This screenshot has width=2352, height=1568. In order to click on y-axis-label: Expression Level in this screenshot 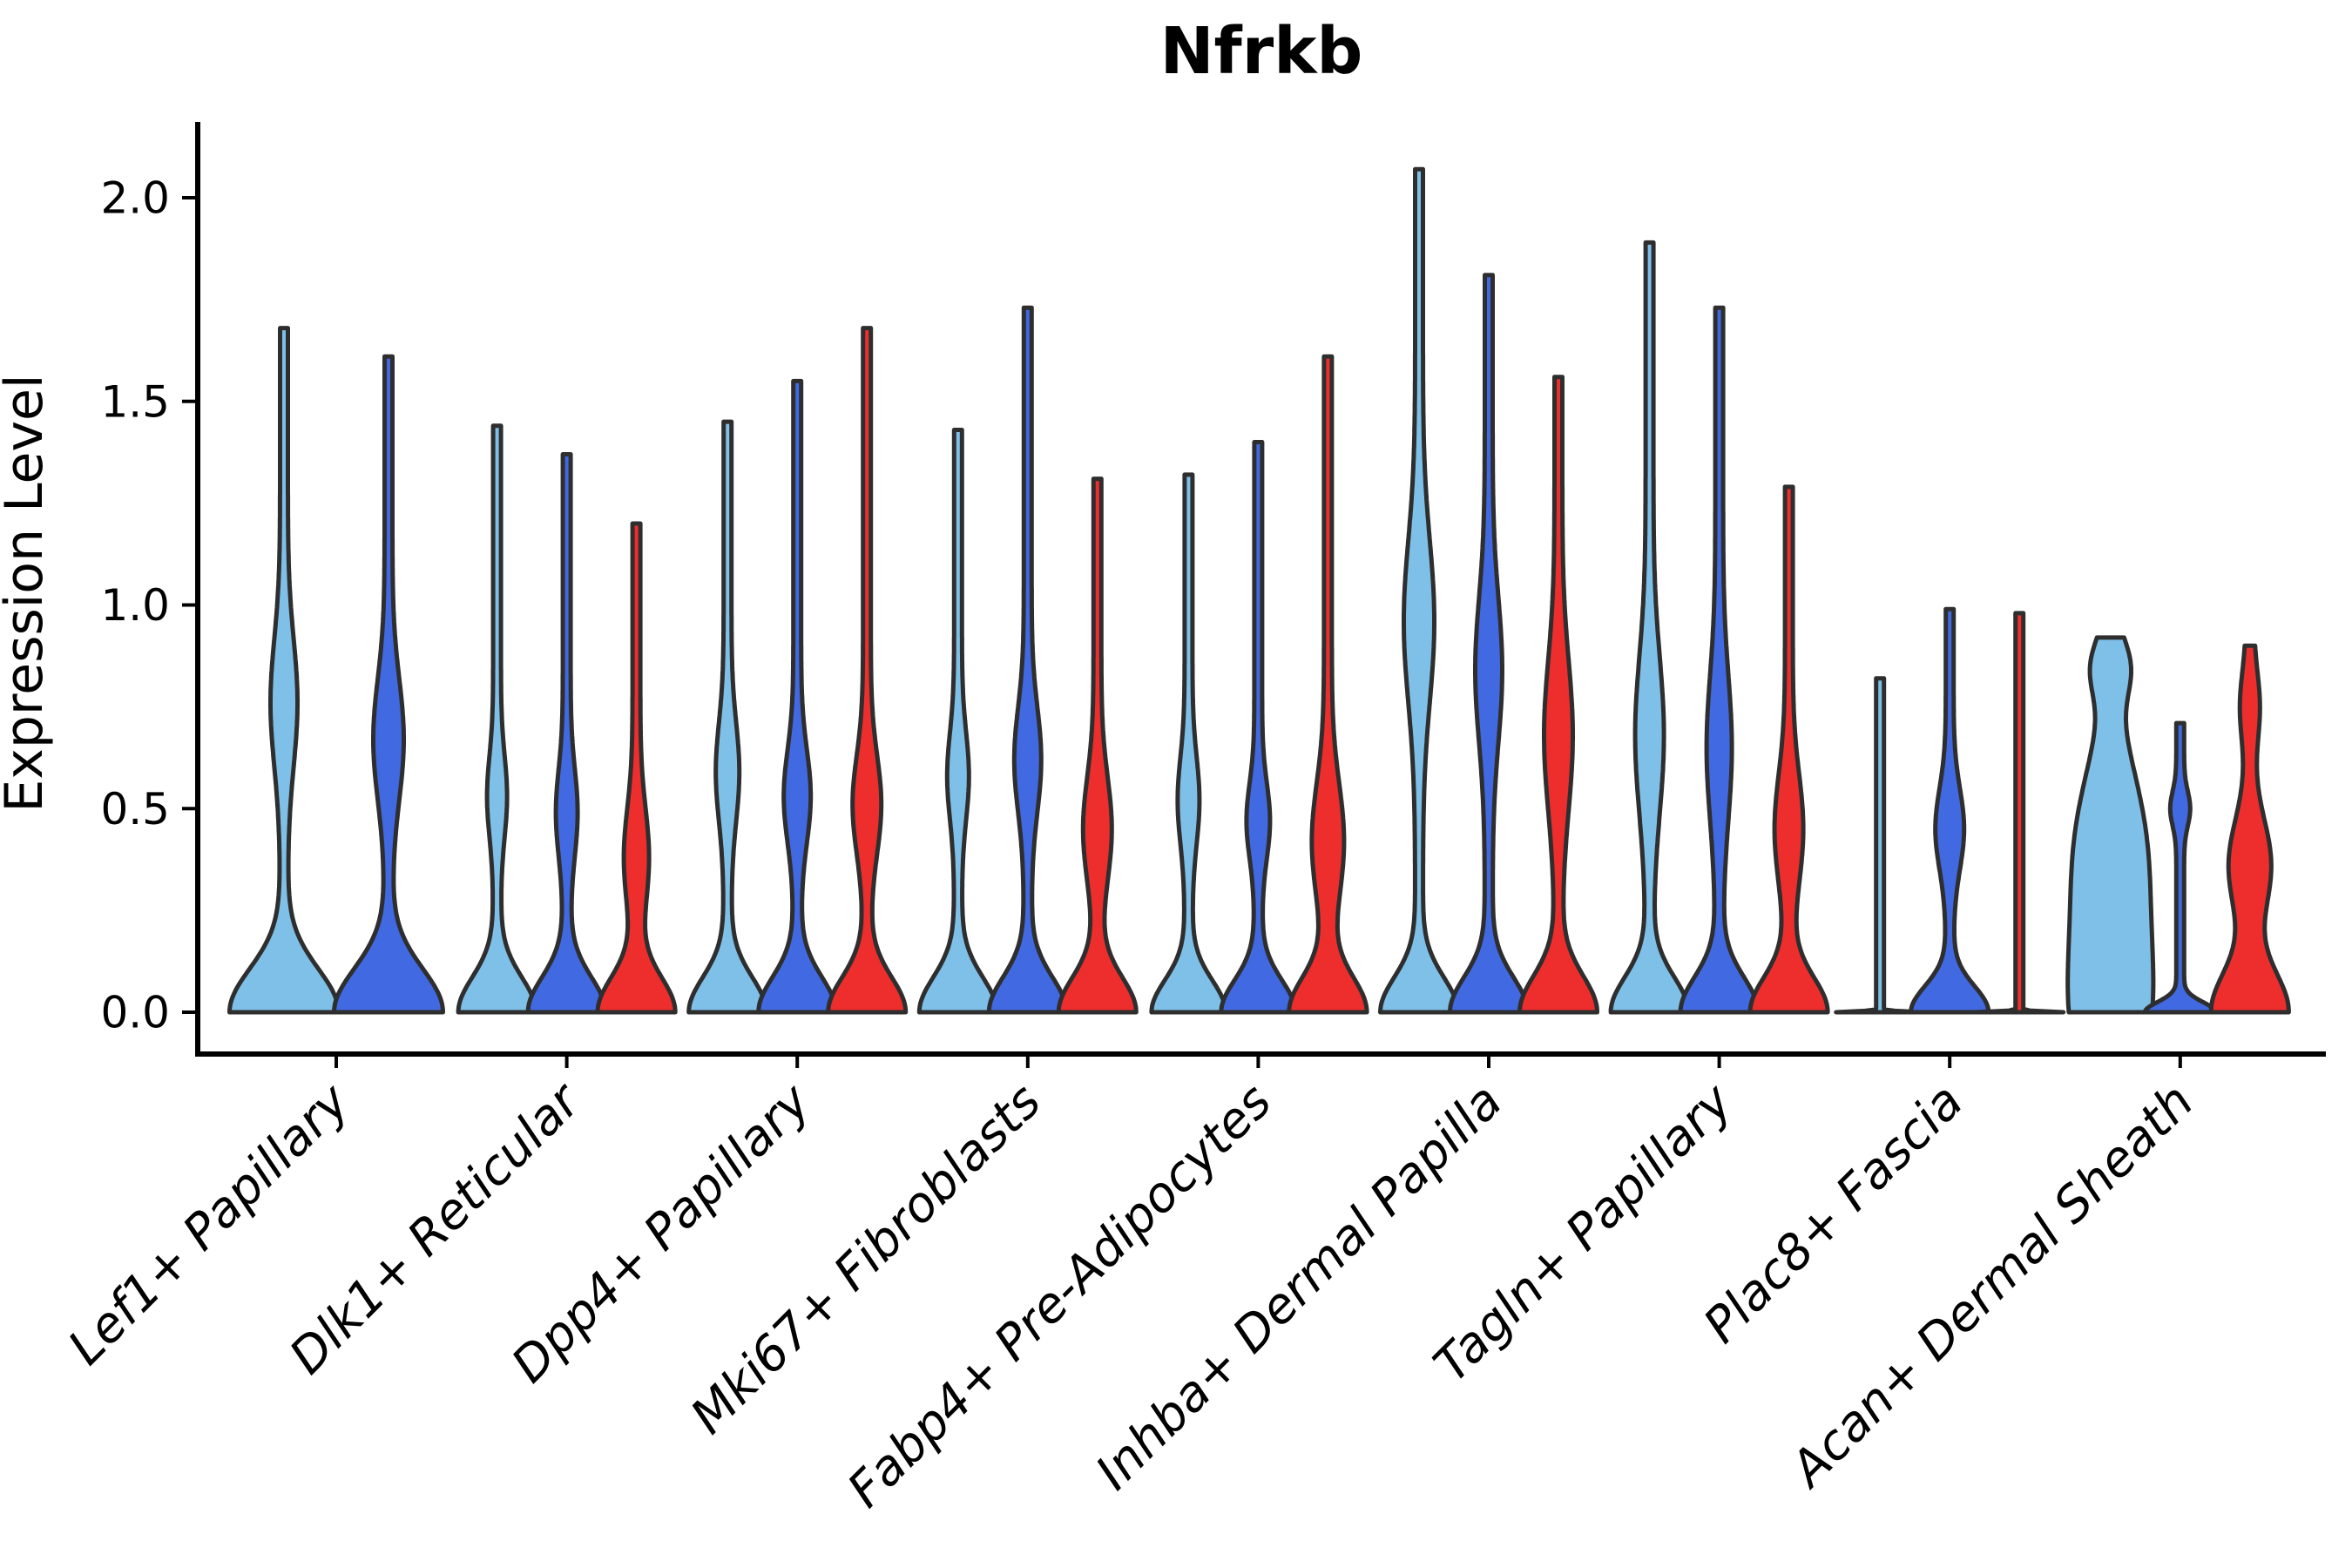, I will do `click(27, 593)`.